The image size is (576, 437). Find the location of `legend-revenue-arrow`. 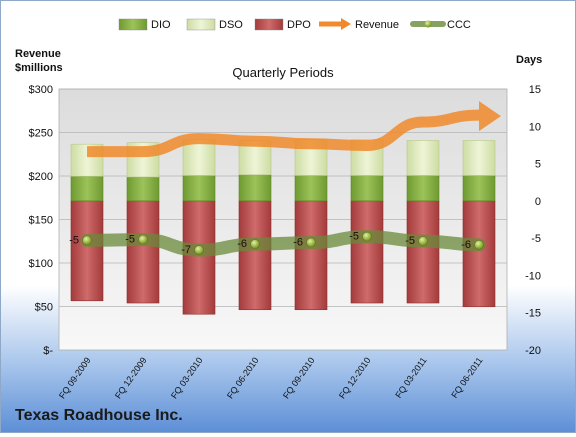

legend-revenue-arrow is located at coordinates (346, 24).